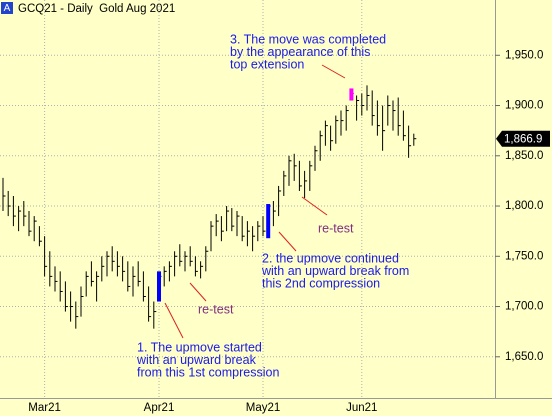  I want to click on y-tick-label: 1,800.0, so click(524, 206).